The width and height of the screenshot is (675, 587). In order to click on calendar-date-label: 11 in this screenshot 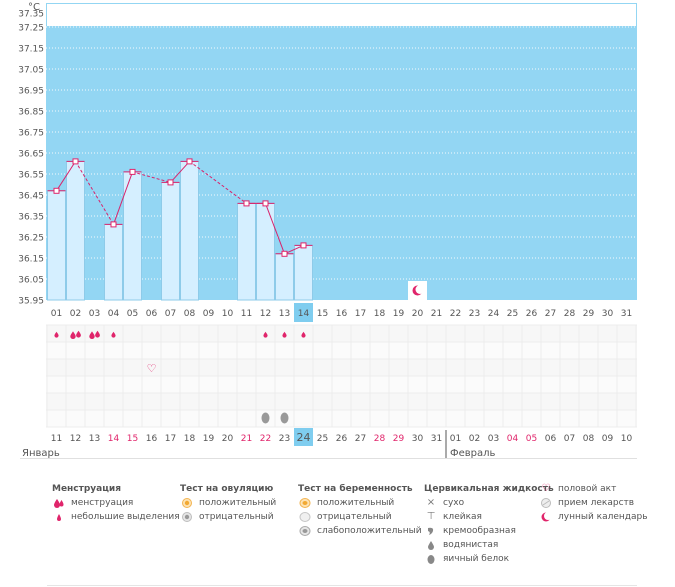, I will do `click(56, 439)`.